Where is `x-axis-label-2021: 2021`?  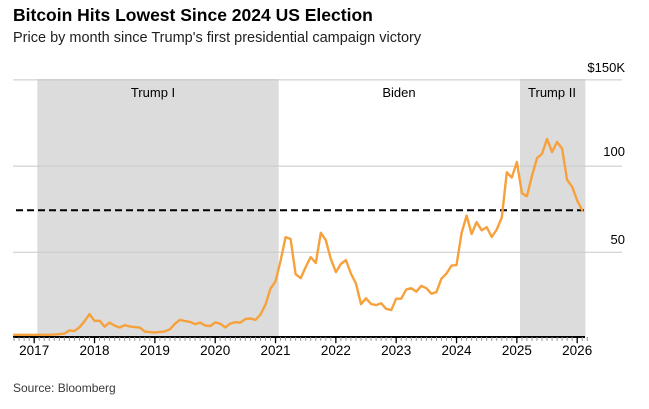 x-axis-label-2021: 2021 is located at coordinates (275, 350).